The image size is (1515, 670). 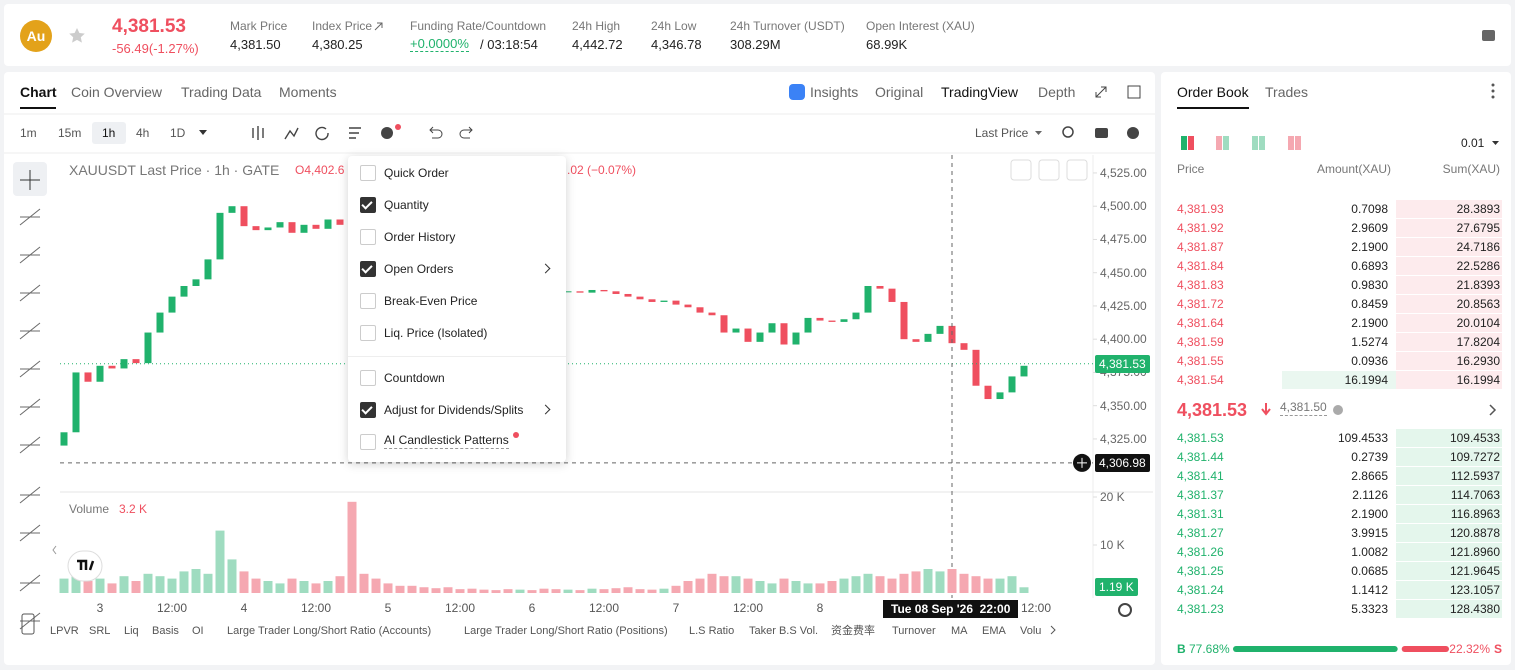 What do you see at coordinates (454, 410) in the screenshot?
I see `menu-item: Adjust for Dividends/Splits` at bounding box center [454, 410].